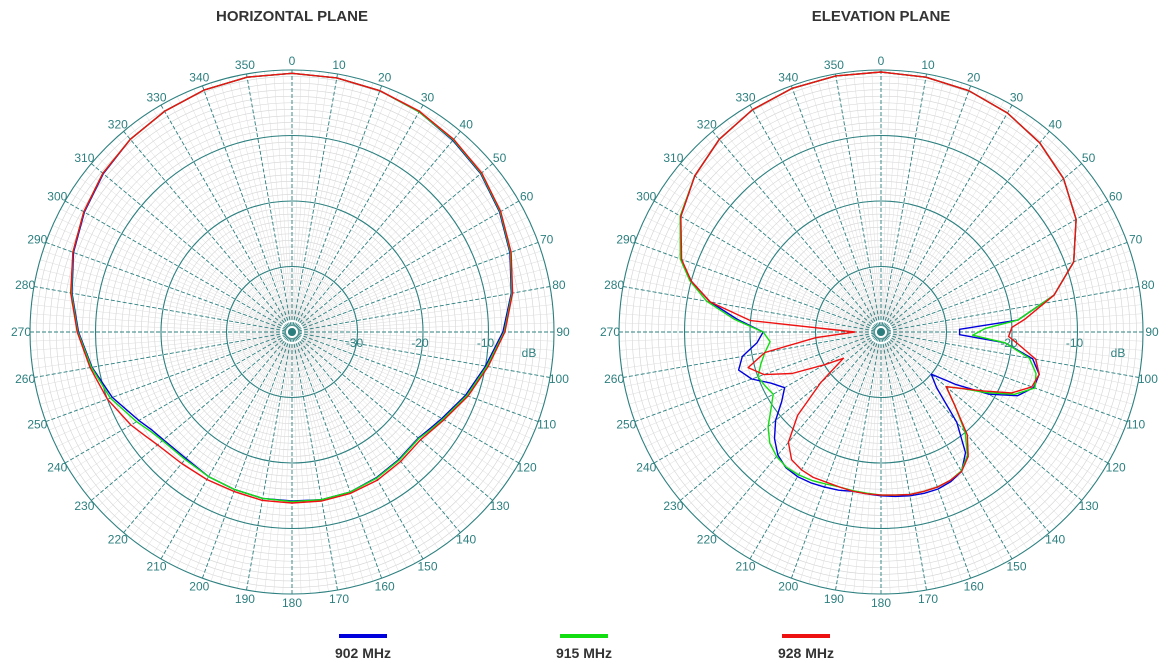 The height and width of the screenshot is (669, 1174). Describe the element at coordinates (156, 567) in the screenshot. I see `horizontal-angle-label: 210` at that location.